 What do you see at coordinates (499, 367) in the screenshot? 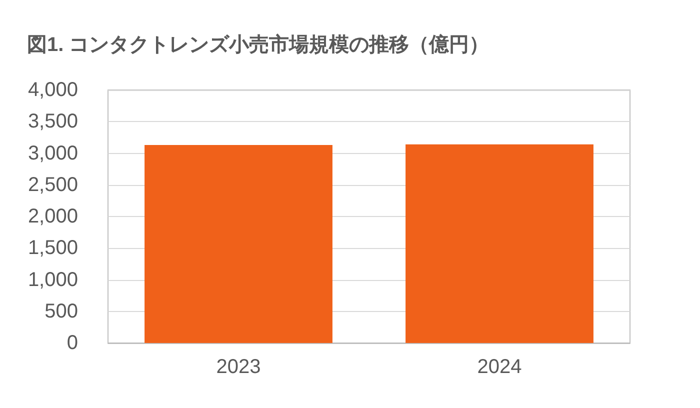
I see `x-tick-label: 2024` at bounding box center [499, 367].